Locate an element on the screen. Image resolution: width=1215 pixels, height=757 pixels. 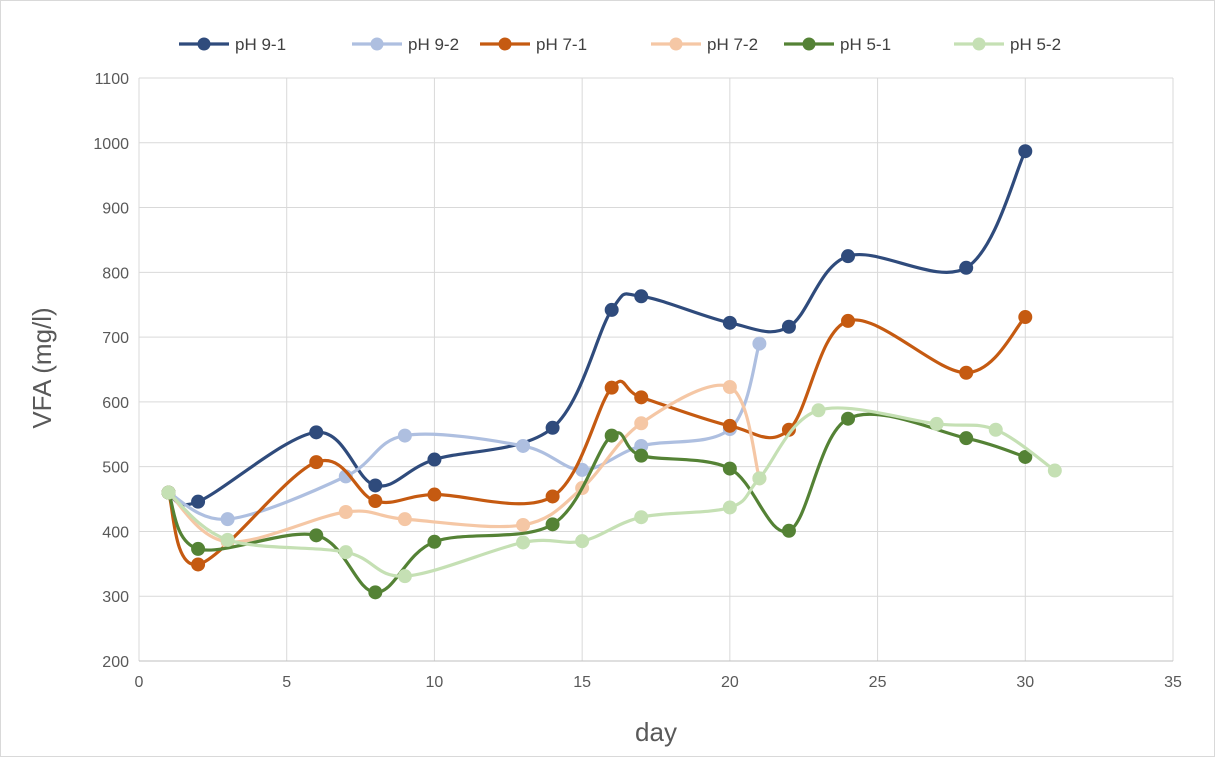
y-tick-label: 700 is located at coordinates (115, 338).